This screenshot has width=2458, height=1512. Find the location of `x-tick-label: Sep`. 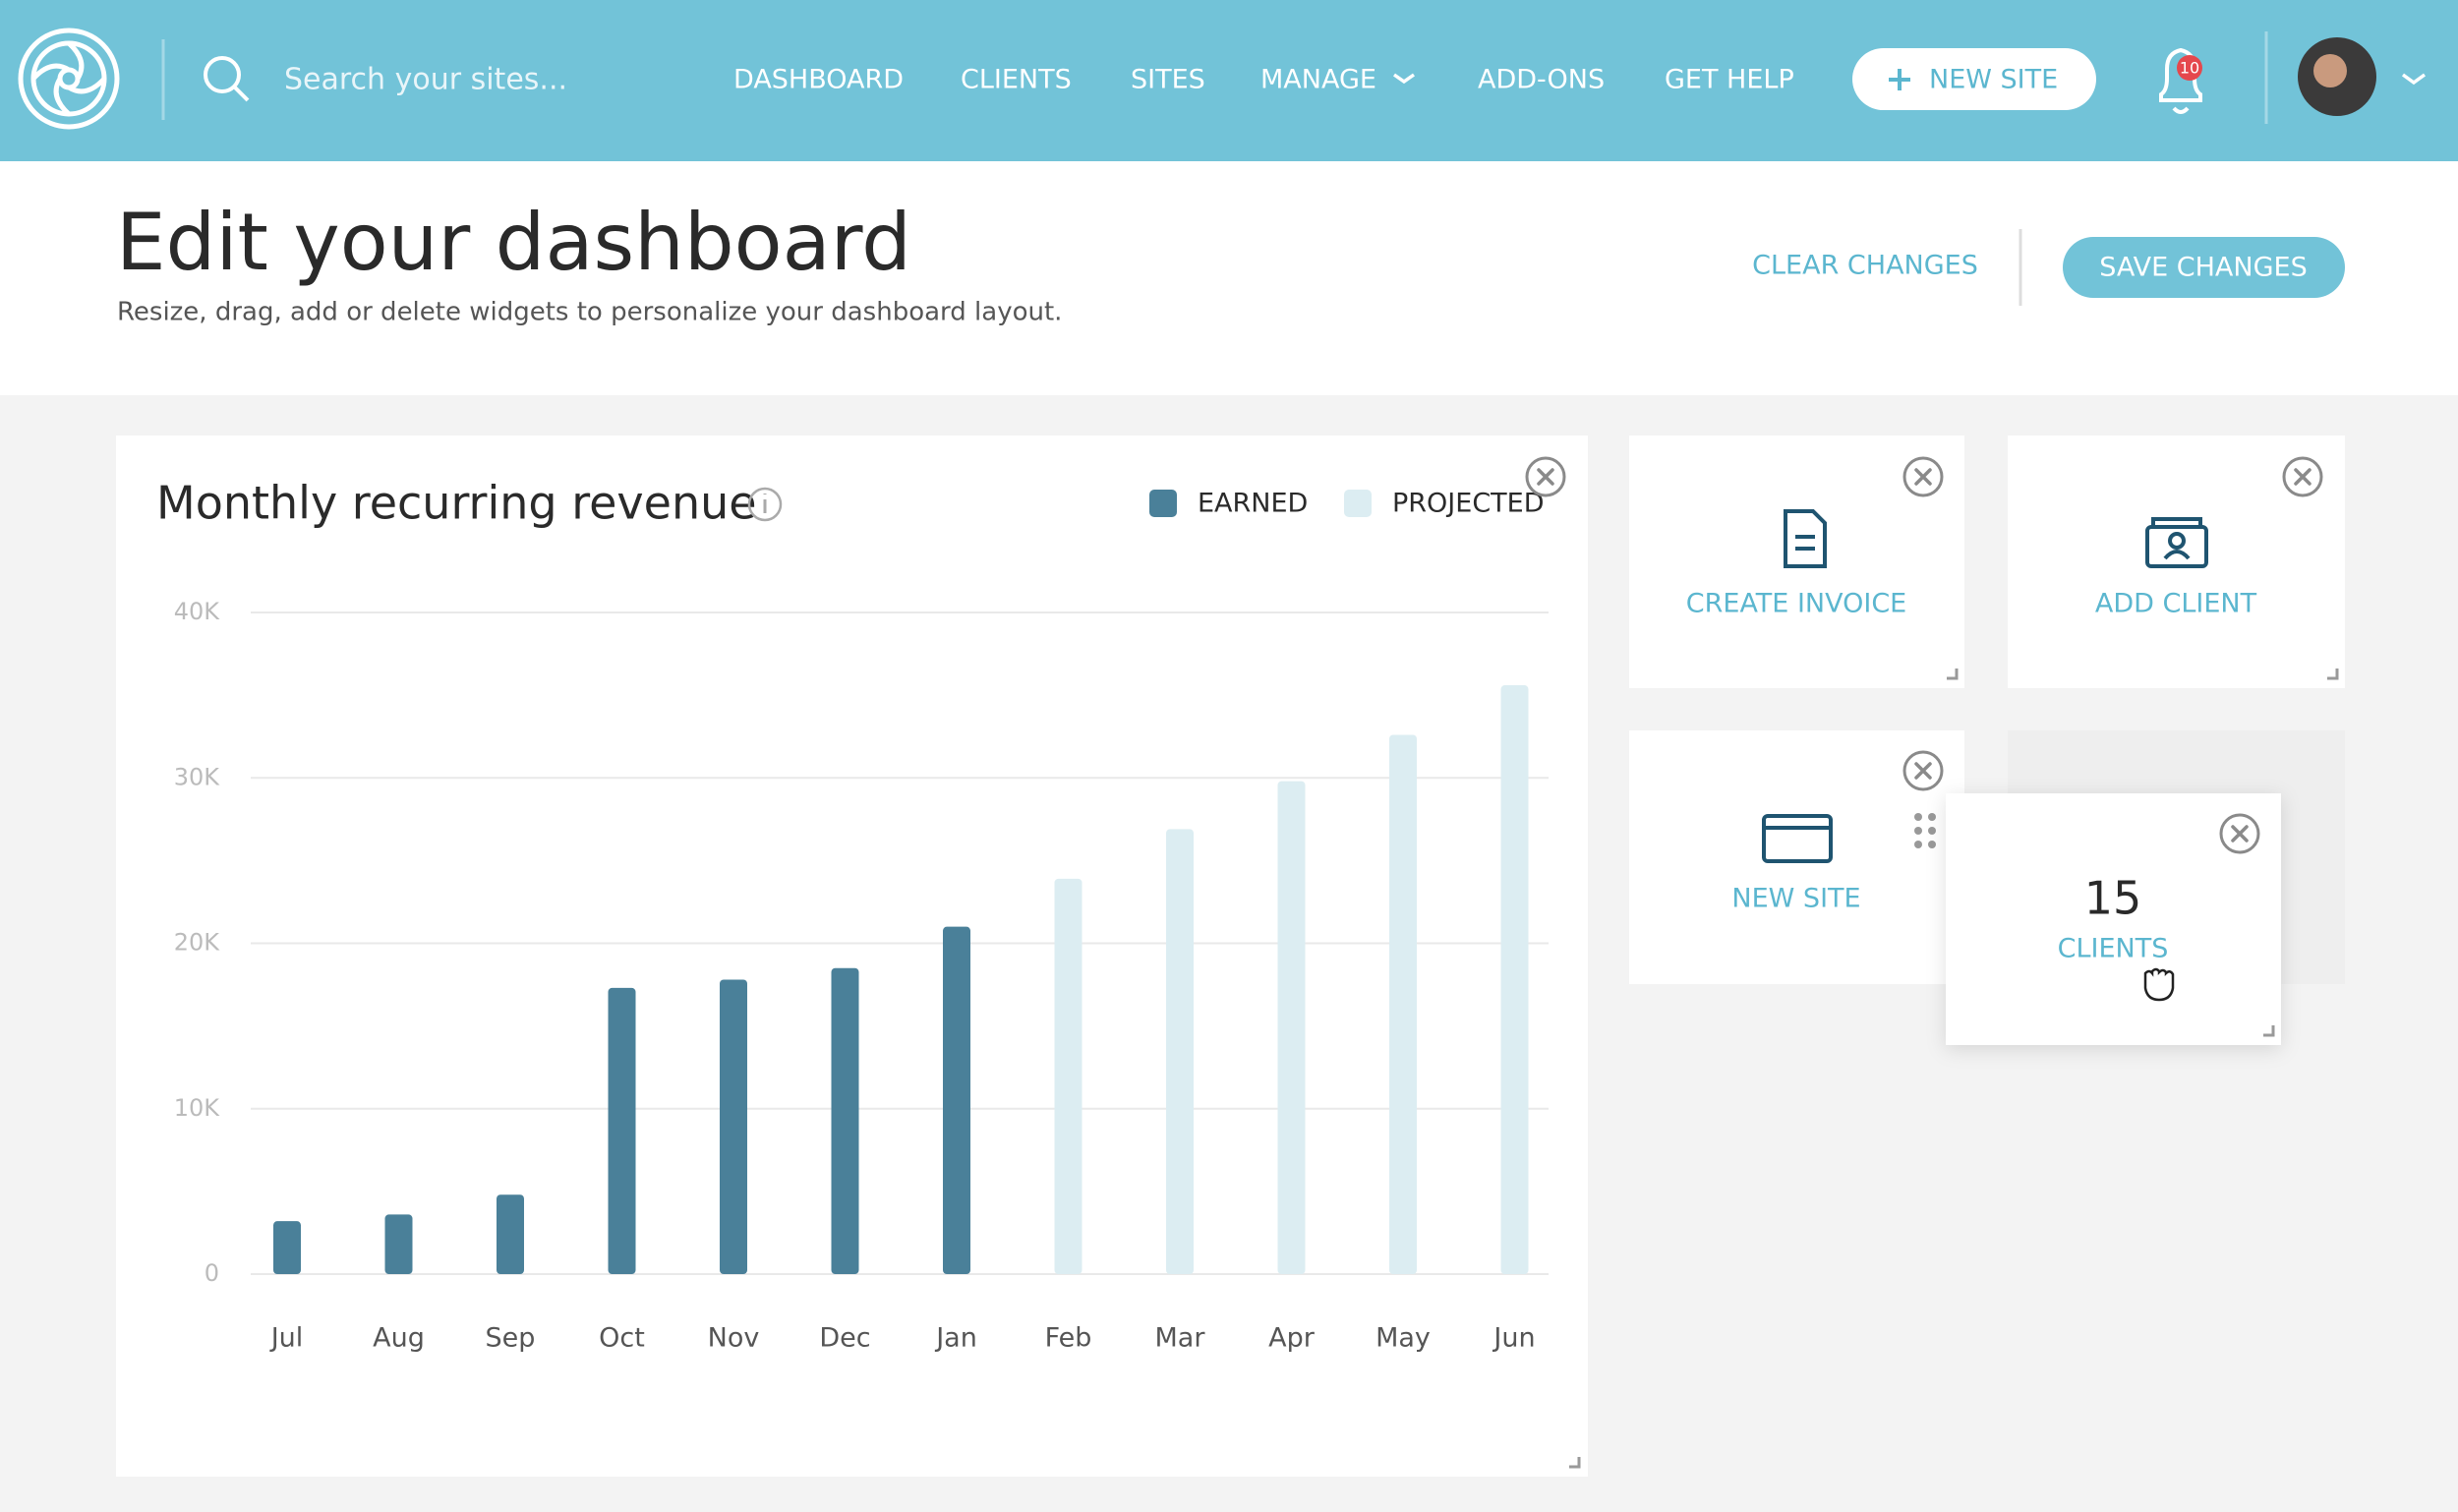

x-tick-label: Sep is located at coordinates (511, 1338).